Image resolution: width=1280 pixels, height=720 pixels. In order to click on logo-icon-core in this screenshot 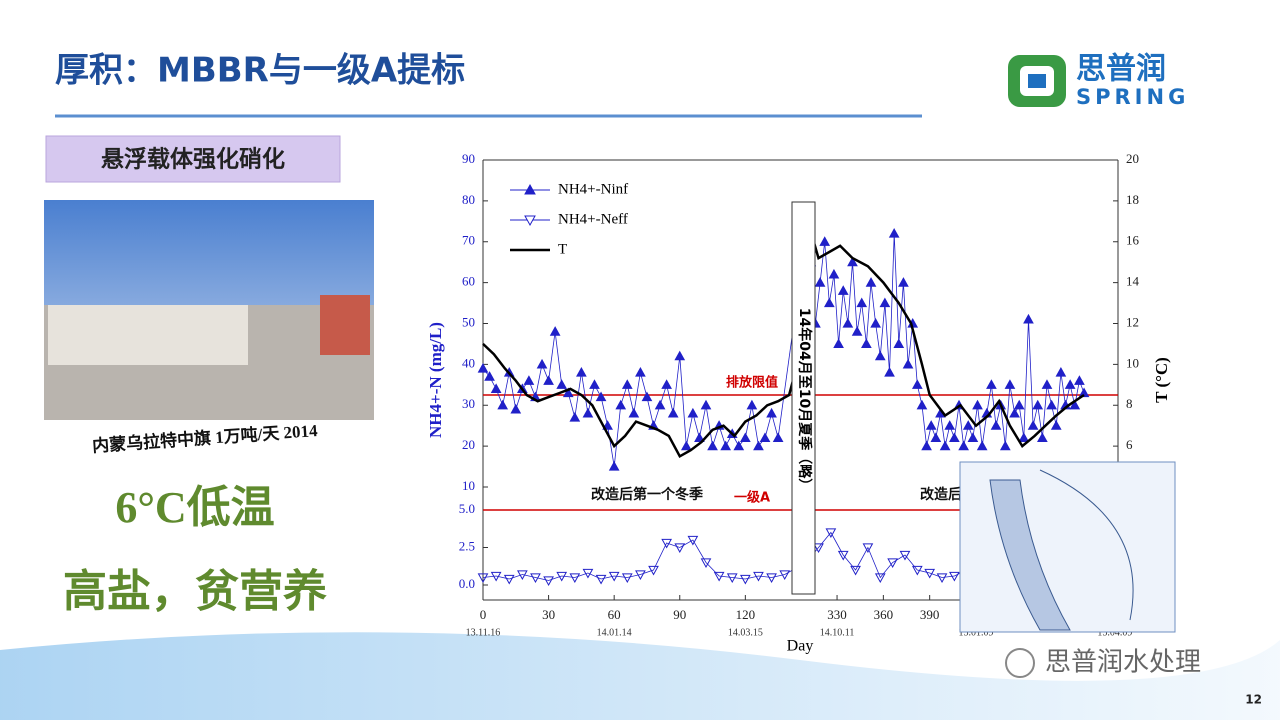, I will do `click(1037, 81)`.